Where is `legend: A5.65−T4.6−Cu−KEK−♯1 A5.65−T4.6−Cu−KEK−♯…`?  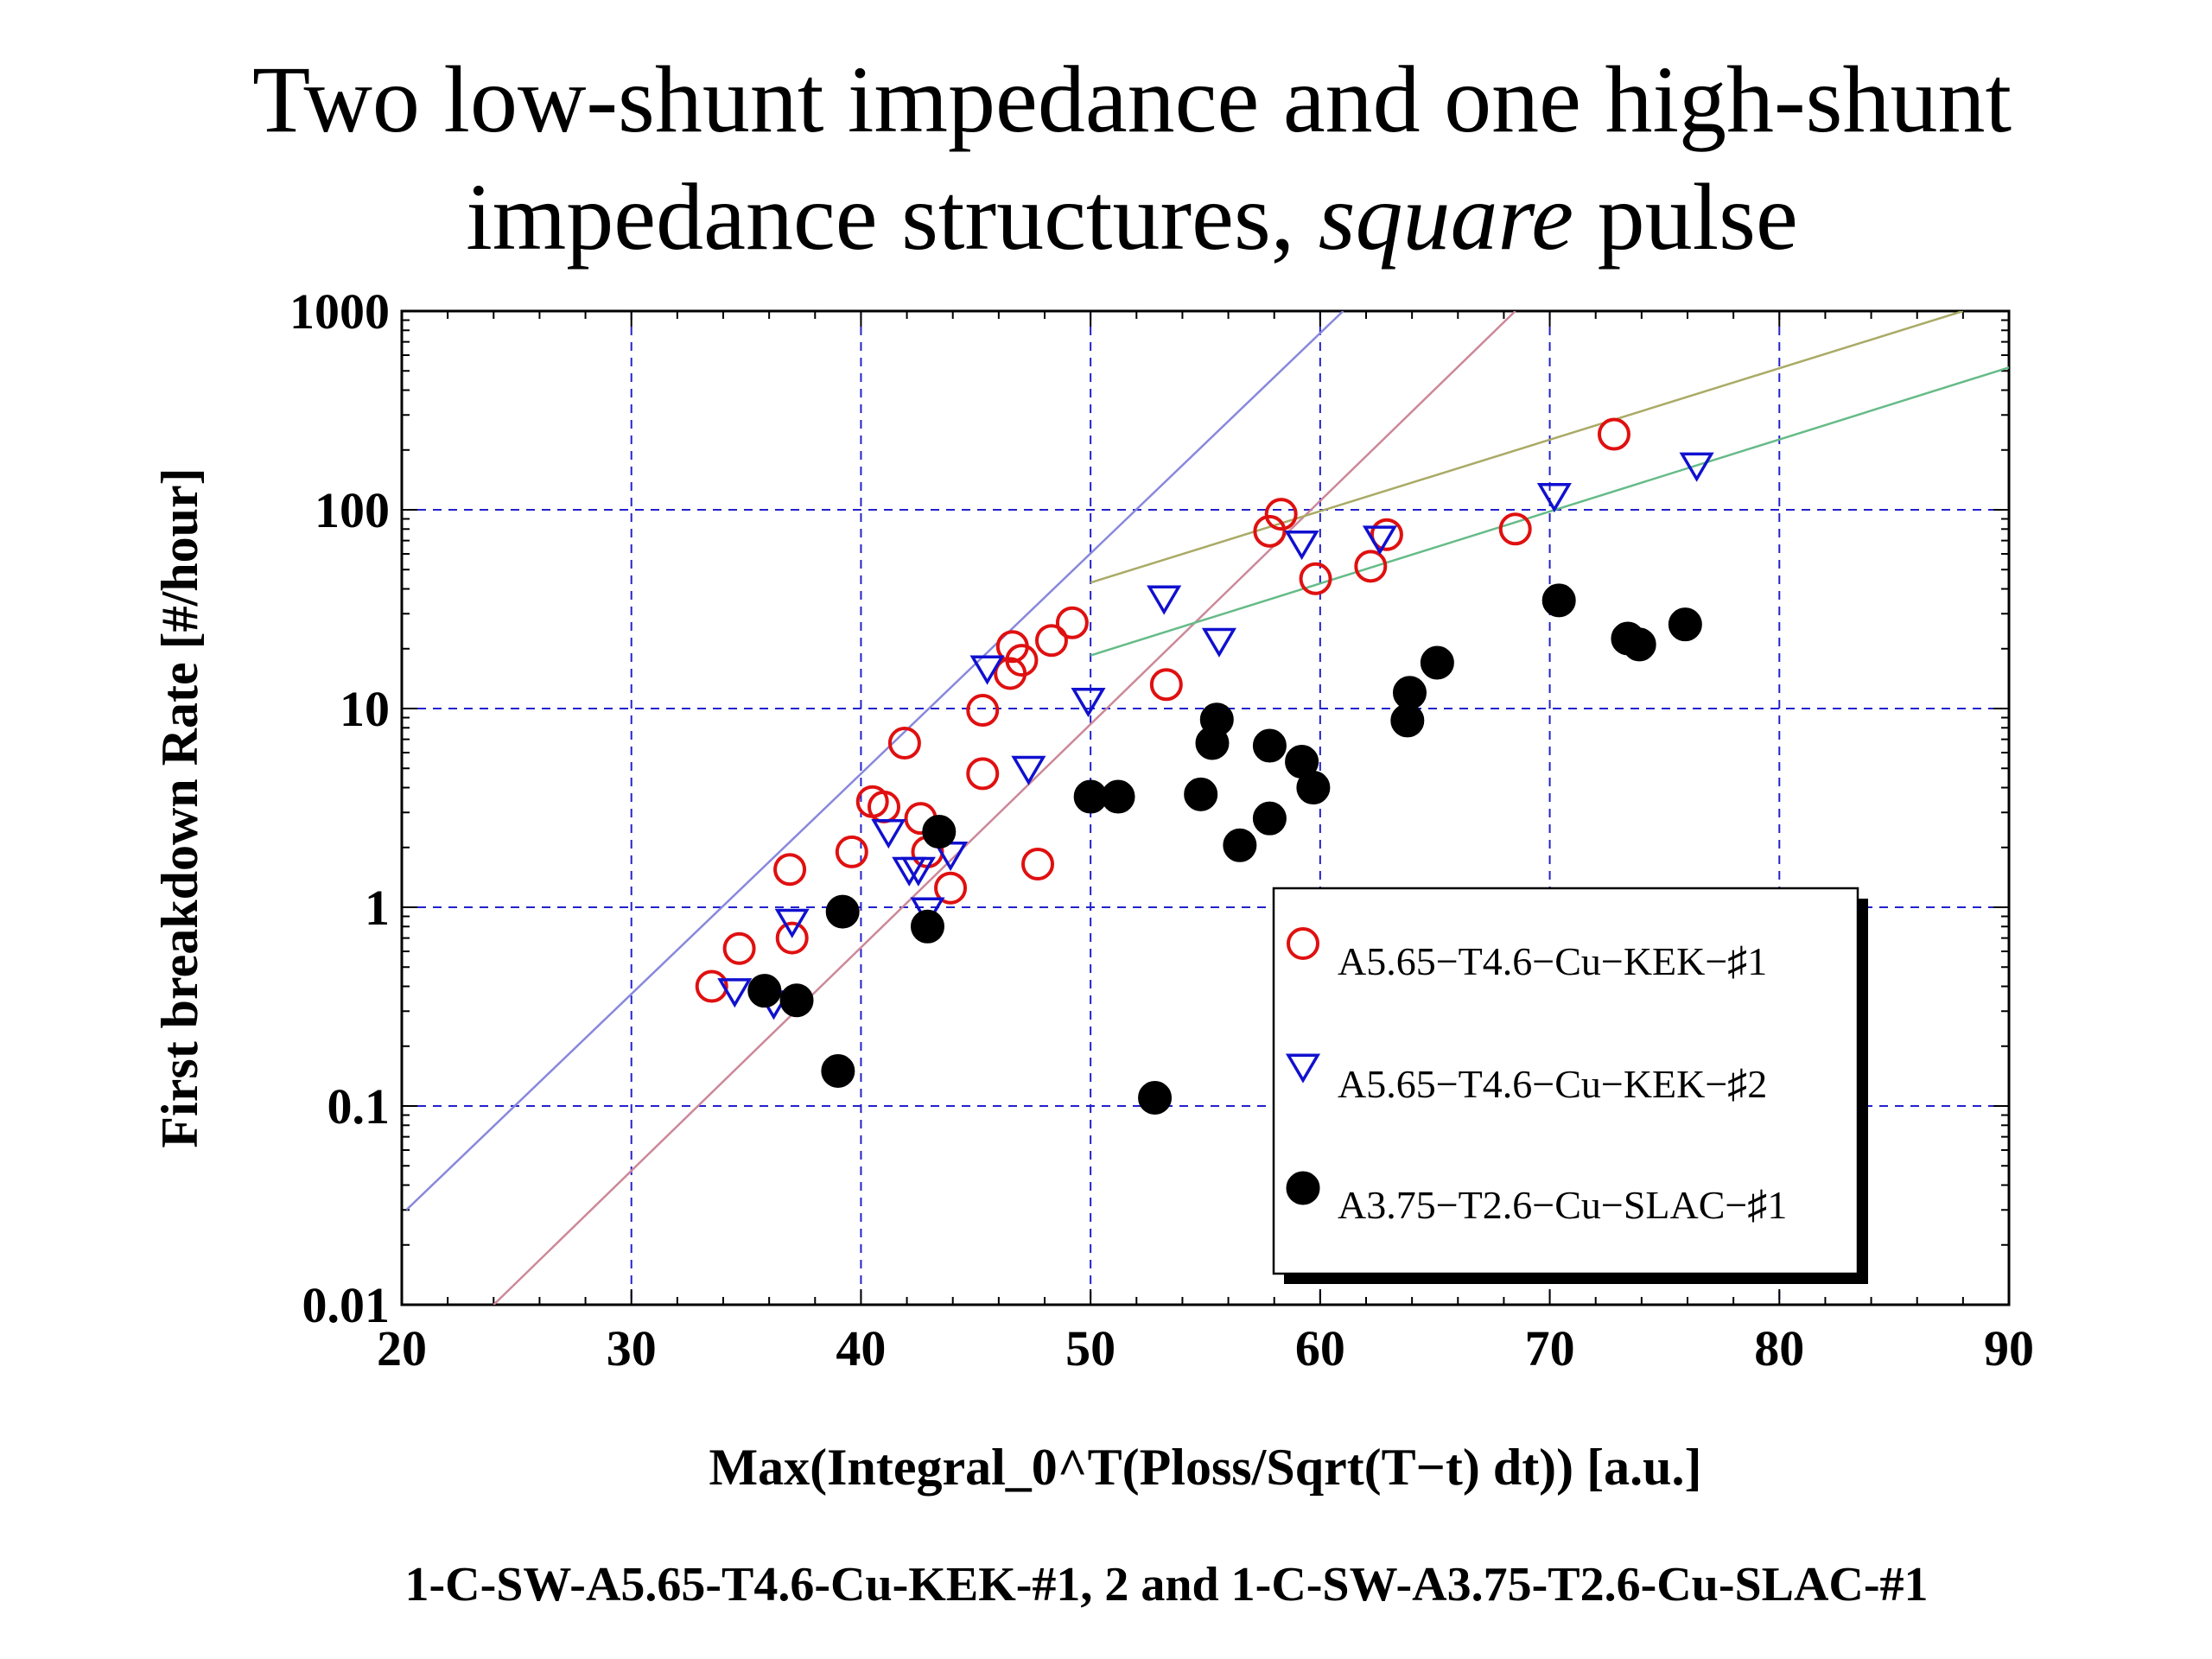 legend: A5.65−T4.6−Cu−KEK−♯1 A5.65−T4.6−Cu−KEK−♯… is located at coordinates (1570, 1085).